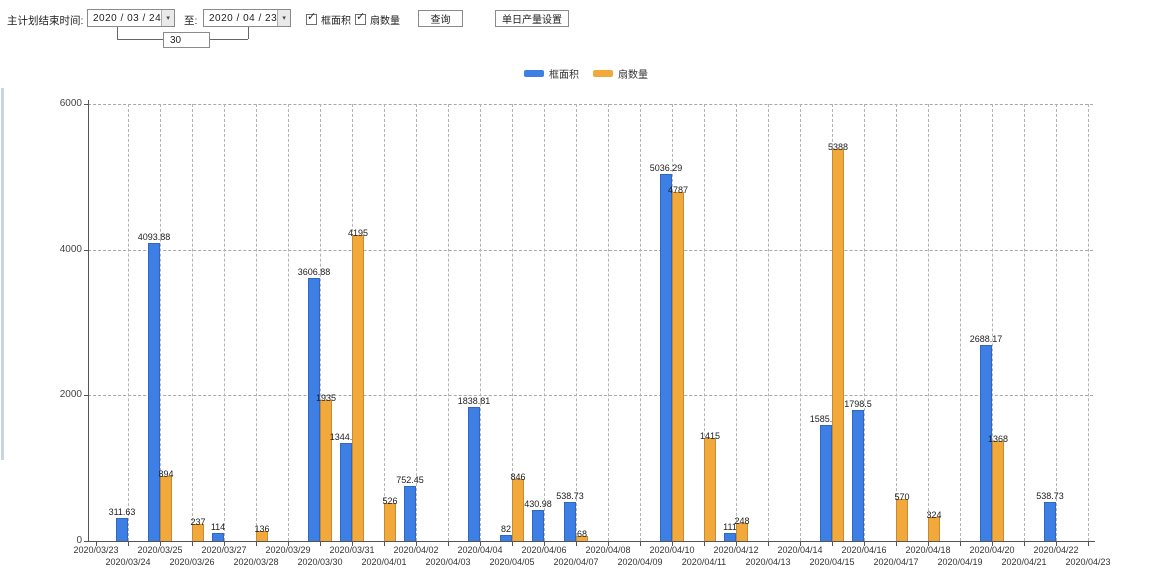 This screenshot has height=575, width=1150. Describe the element at coordinates (2, 274) in the screenshot. I see `left-edge-strip` at that location.